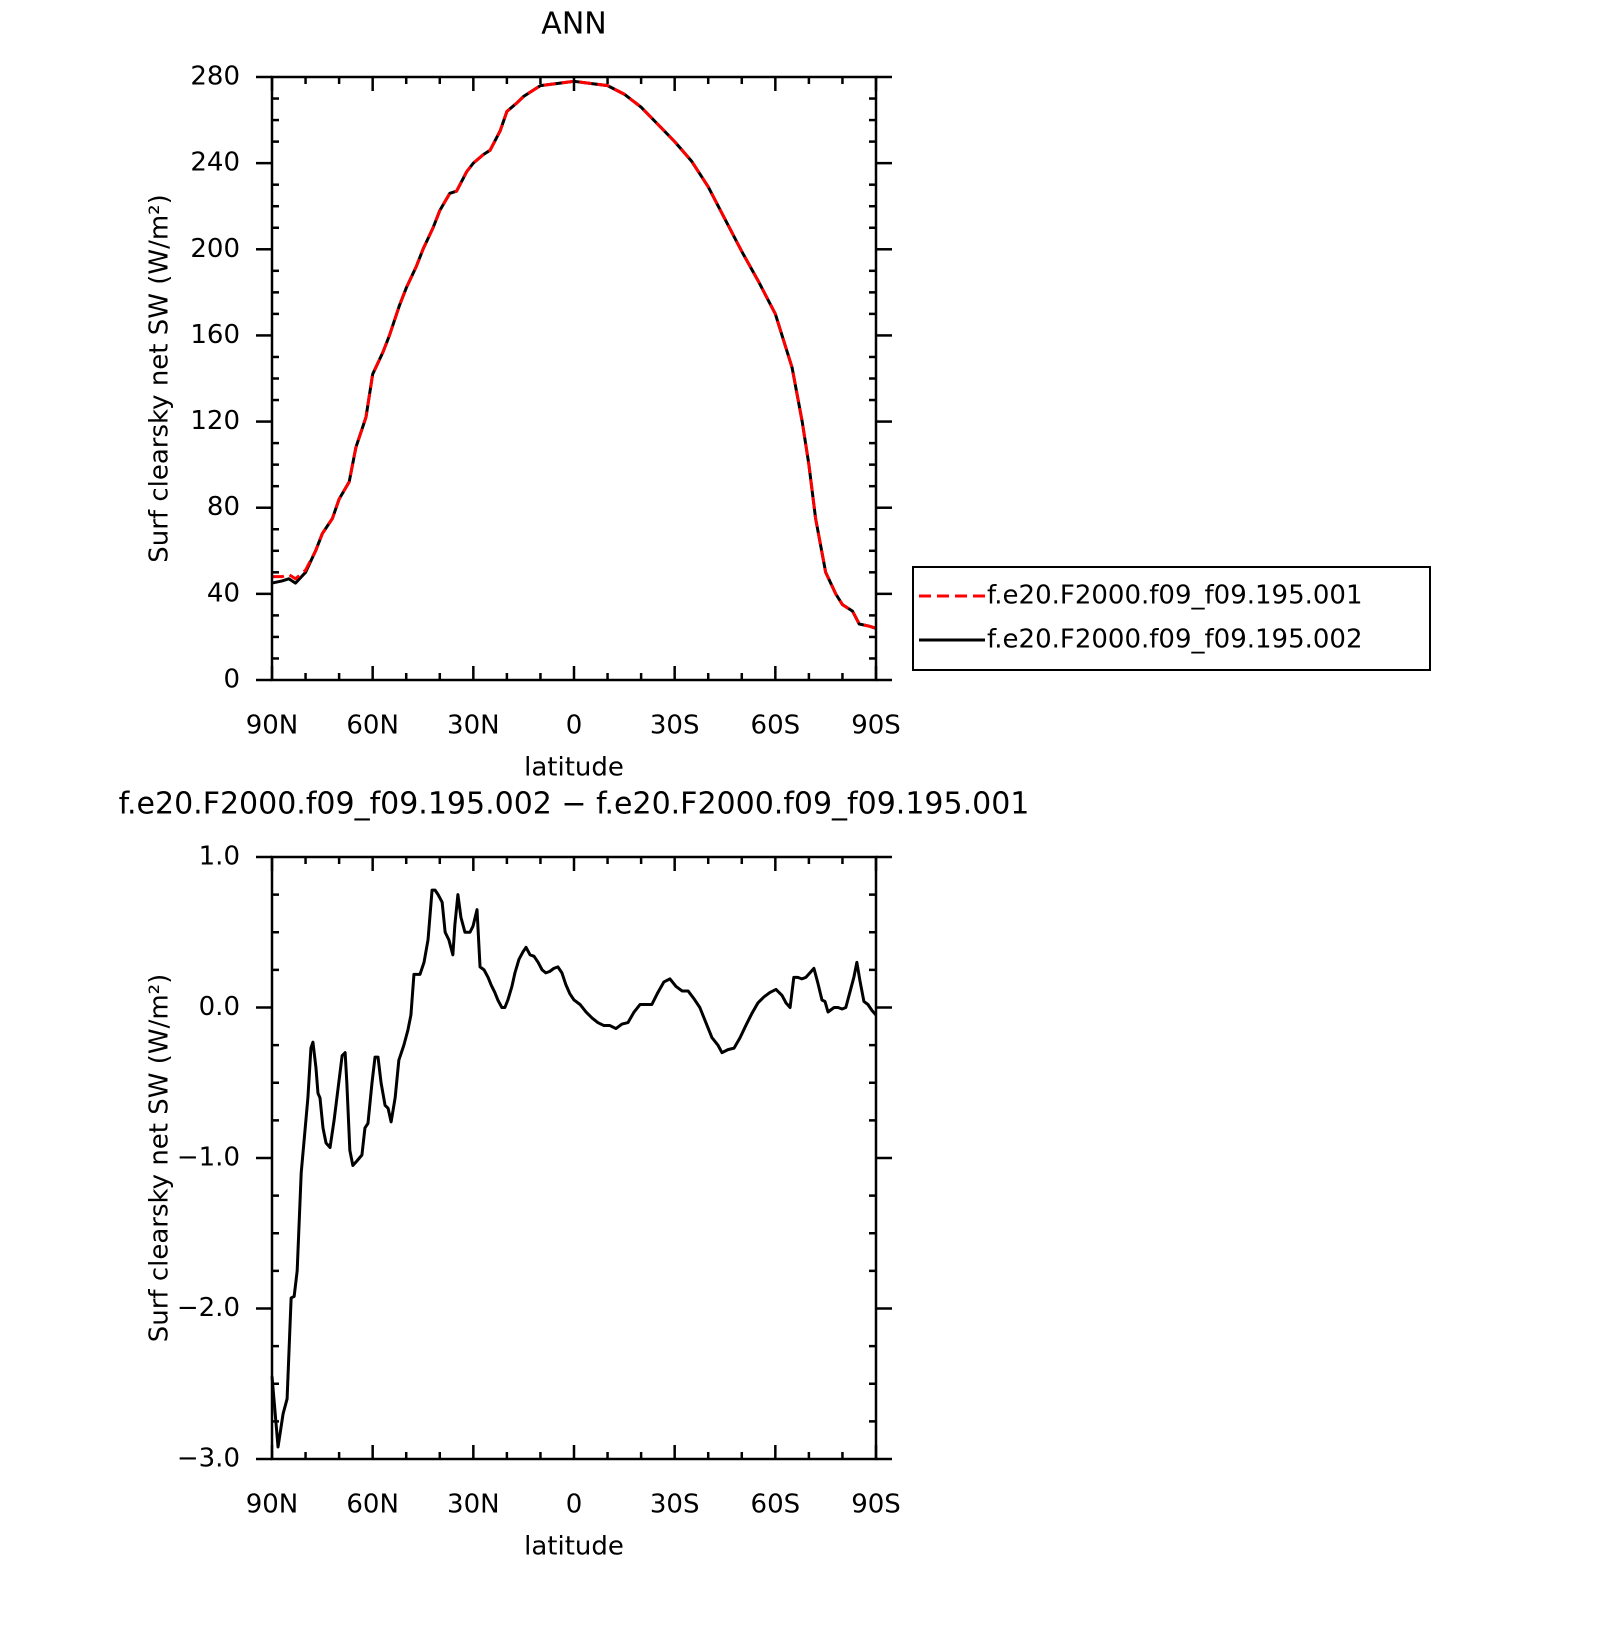  What do you see at coordinates (573, 24) in the screenshot?
I see `chart-title: ANN` at bounding box center [573, 24].